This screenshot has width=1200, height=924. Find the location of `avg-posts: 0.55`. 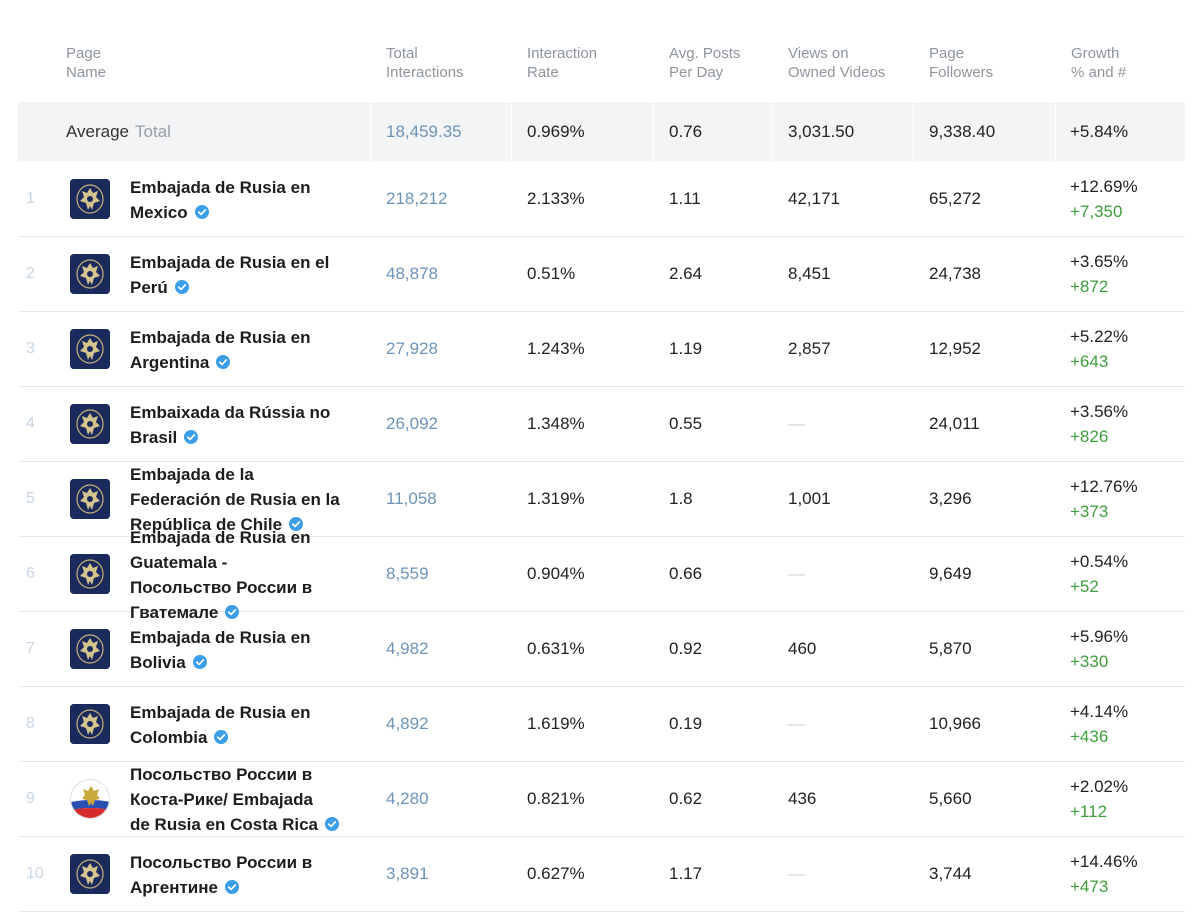

avg-posts: 0.55 is located at coordinates (686, 423).